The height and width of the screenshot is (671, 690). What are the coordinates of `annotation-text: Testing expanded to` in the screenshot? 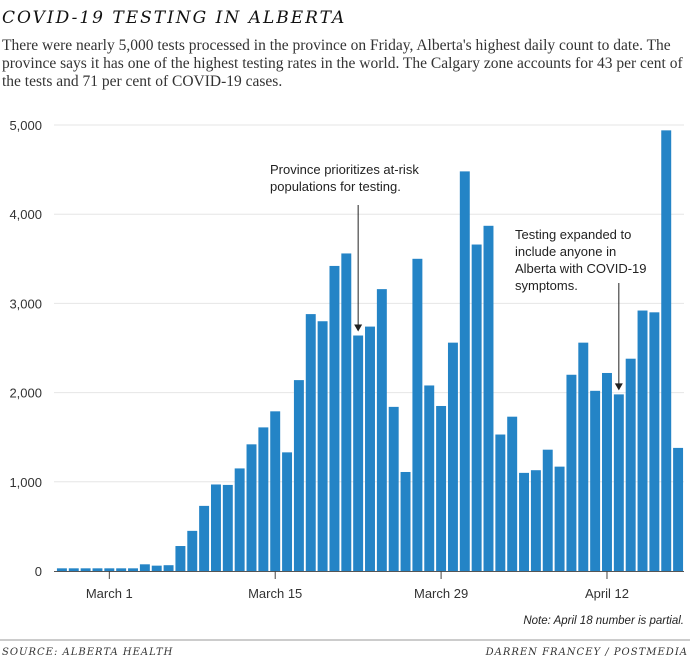 It's located at (573, 234).